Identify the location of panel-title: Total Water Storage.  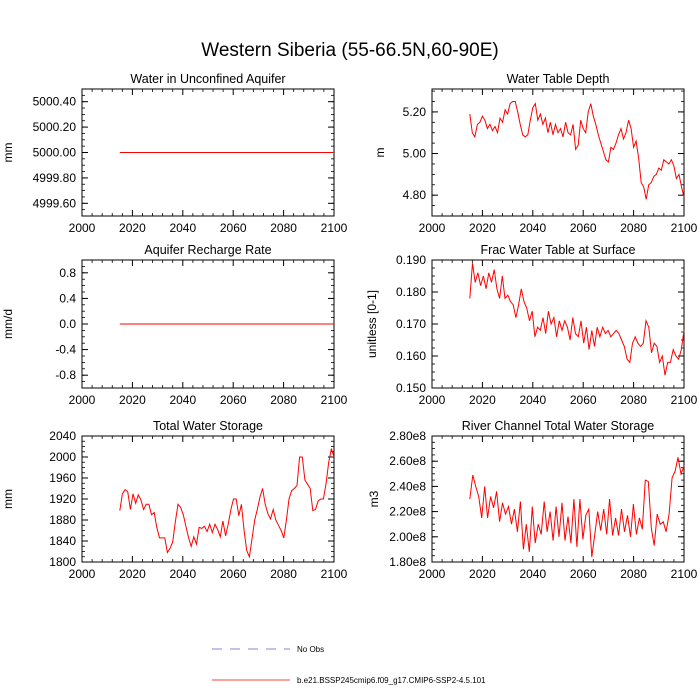
(208, 426).